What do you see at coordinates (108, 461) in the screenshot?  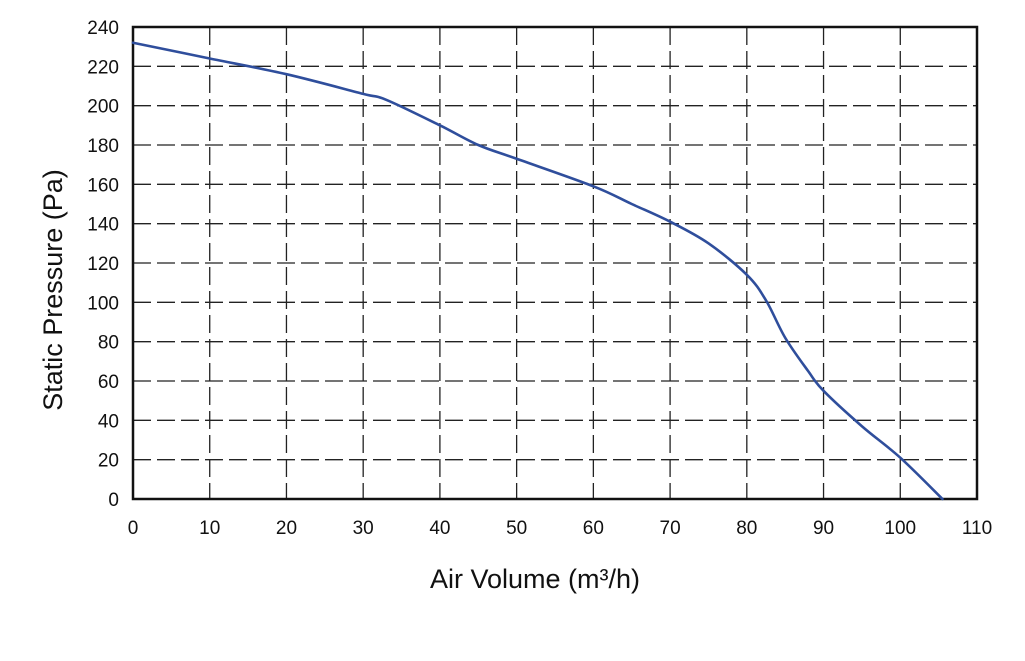 I see `y-tick-label: 20` at bounding box center [108, 461].